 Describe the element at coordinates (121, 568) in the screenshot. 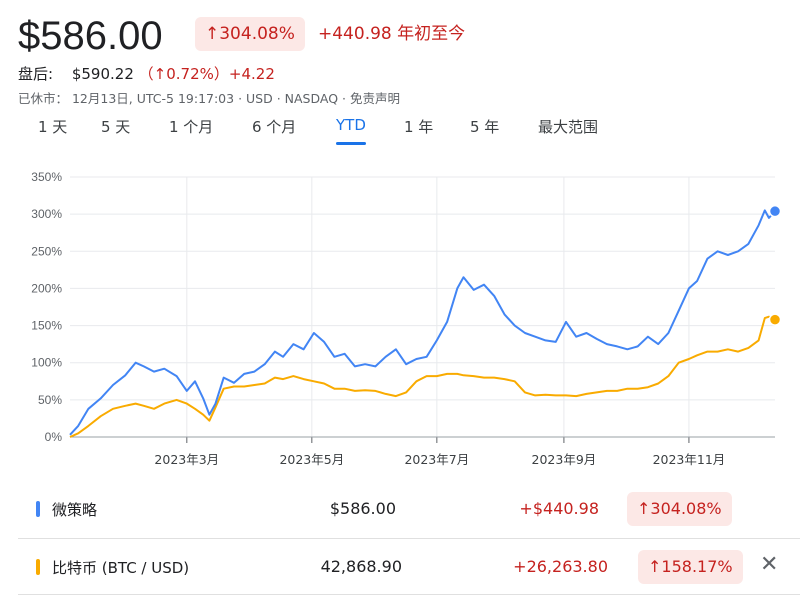

I see `btc-name: 比特币 (BTC / USD)` at that location.